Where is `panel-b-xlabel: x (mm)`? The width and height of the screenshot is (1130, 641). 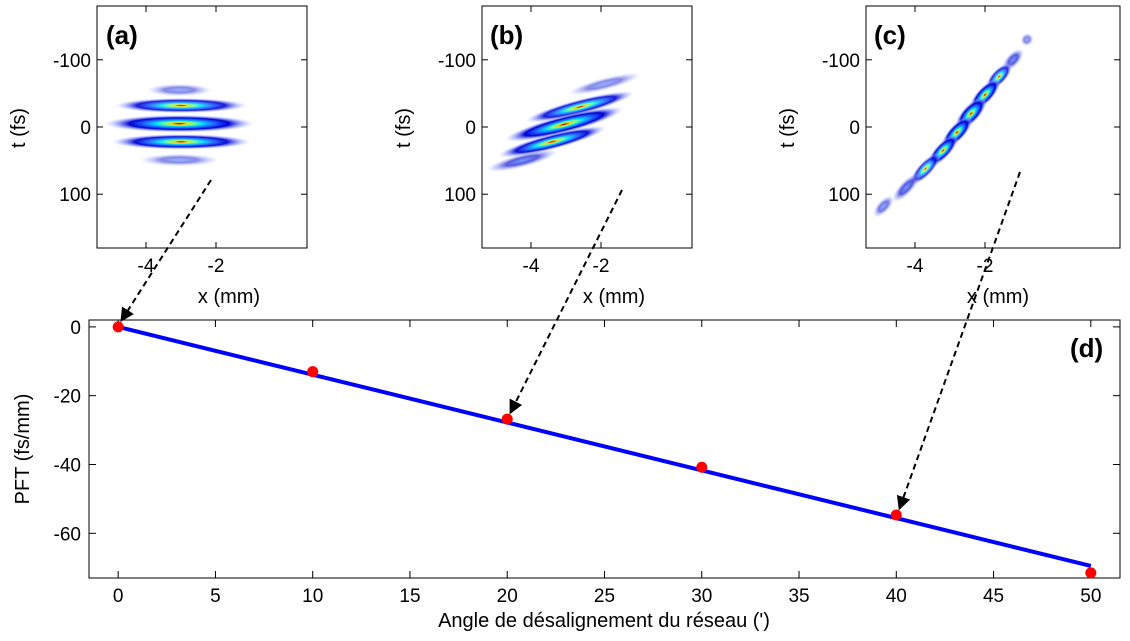
panel-b-xlabel: x (mm) is located at coordinates (614, 297).